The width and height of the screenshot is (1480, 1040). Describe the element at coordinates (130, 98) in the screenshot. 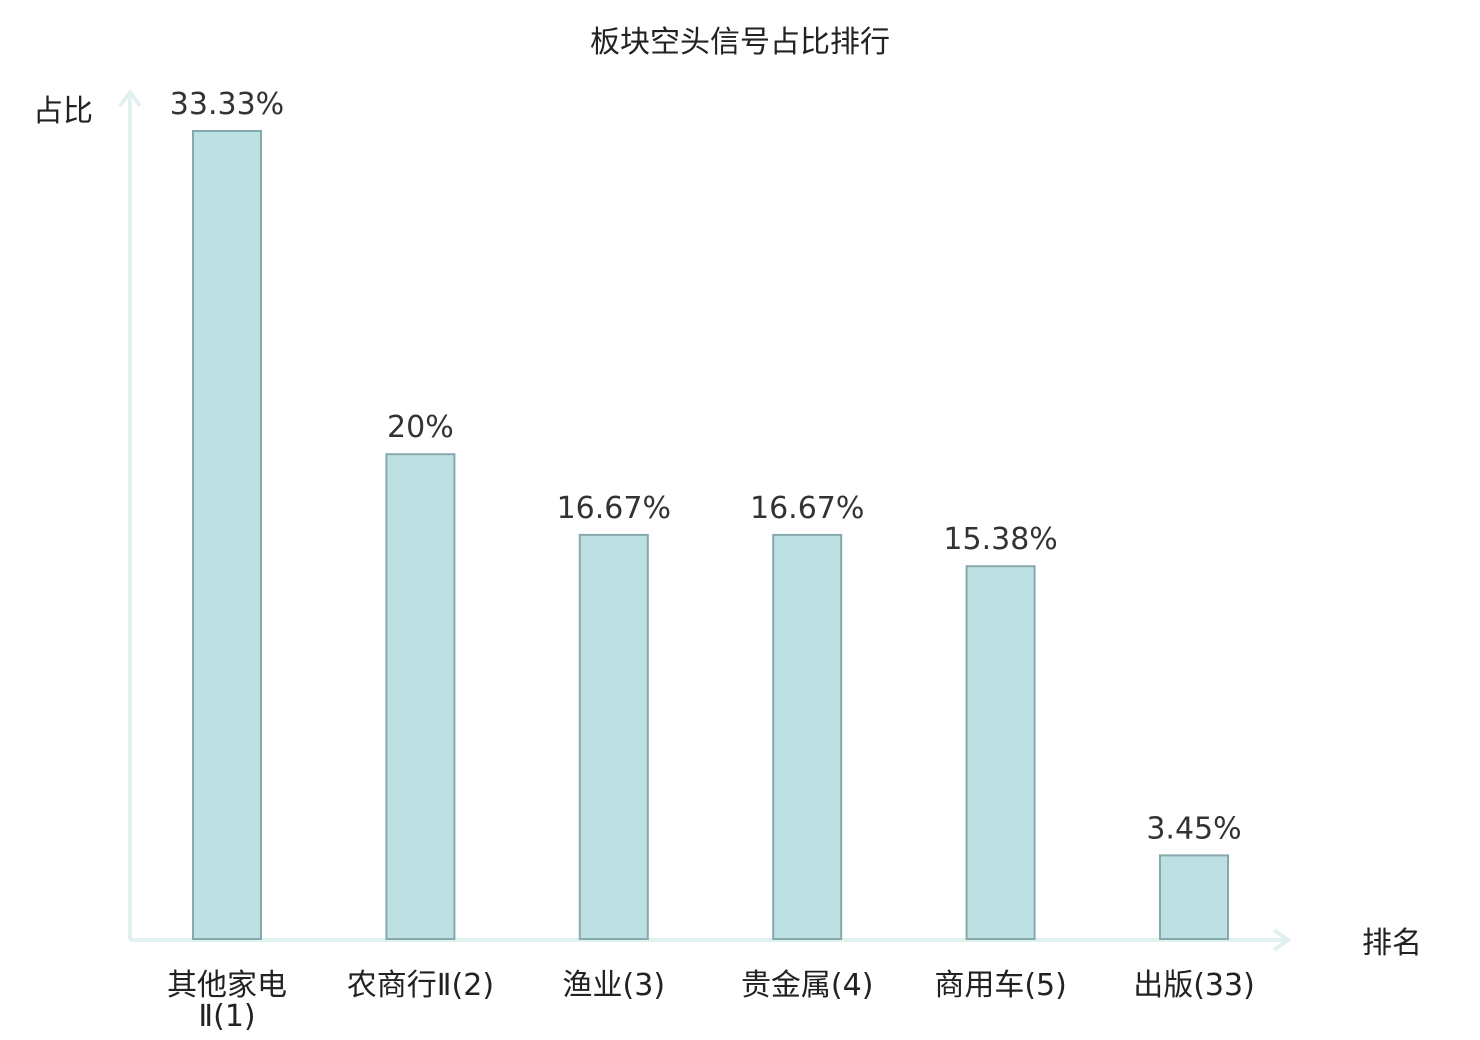

I see `y-axis-arrow` at that location.